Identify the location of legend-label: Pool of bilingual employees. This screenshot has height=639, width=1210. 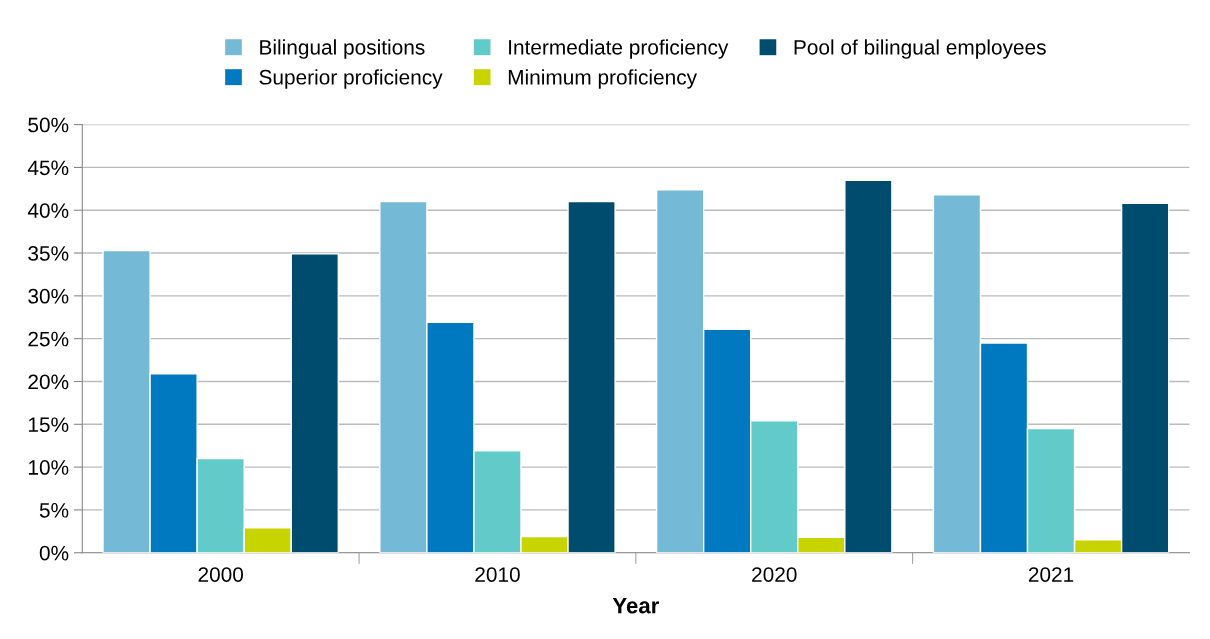
(920, 49).